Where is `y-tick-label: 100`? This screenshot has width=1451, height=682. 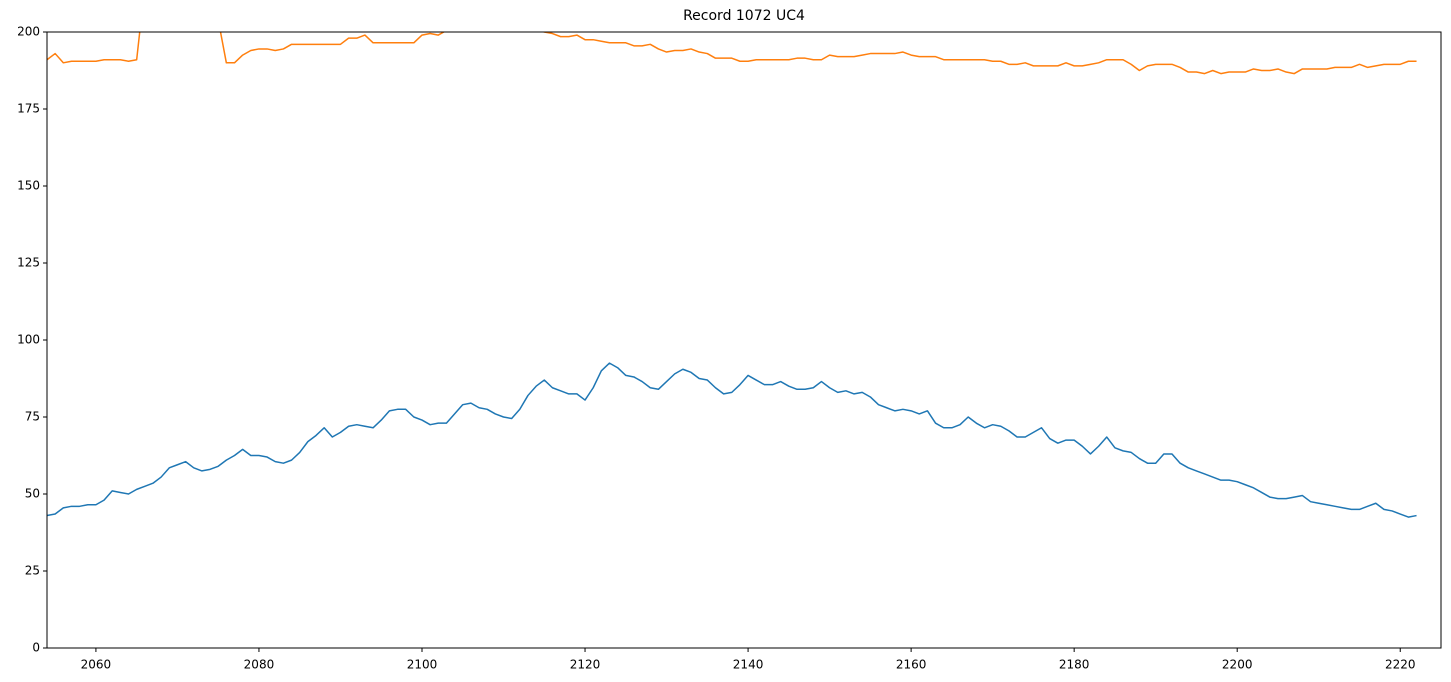
y-tick-label: 100 is located at coordinates (28, 340).